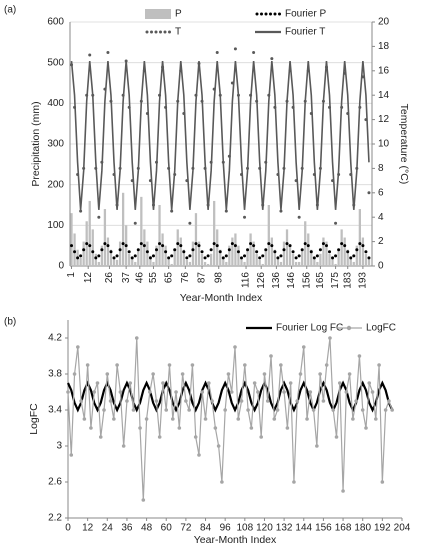 The width and height of the screenshot is (426, 550). Describe the element at coordinates (10, 322) in the screenshot. I see `panel-label: (b)` at that location.